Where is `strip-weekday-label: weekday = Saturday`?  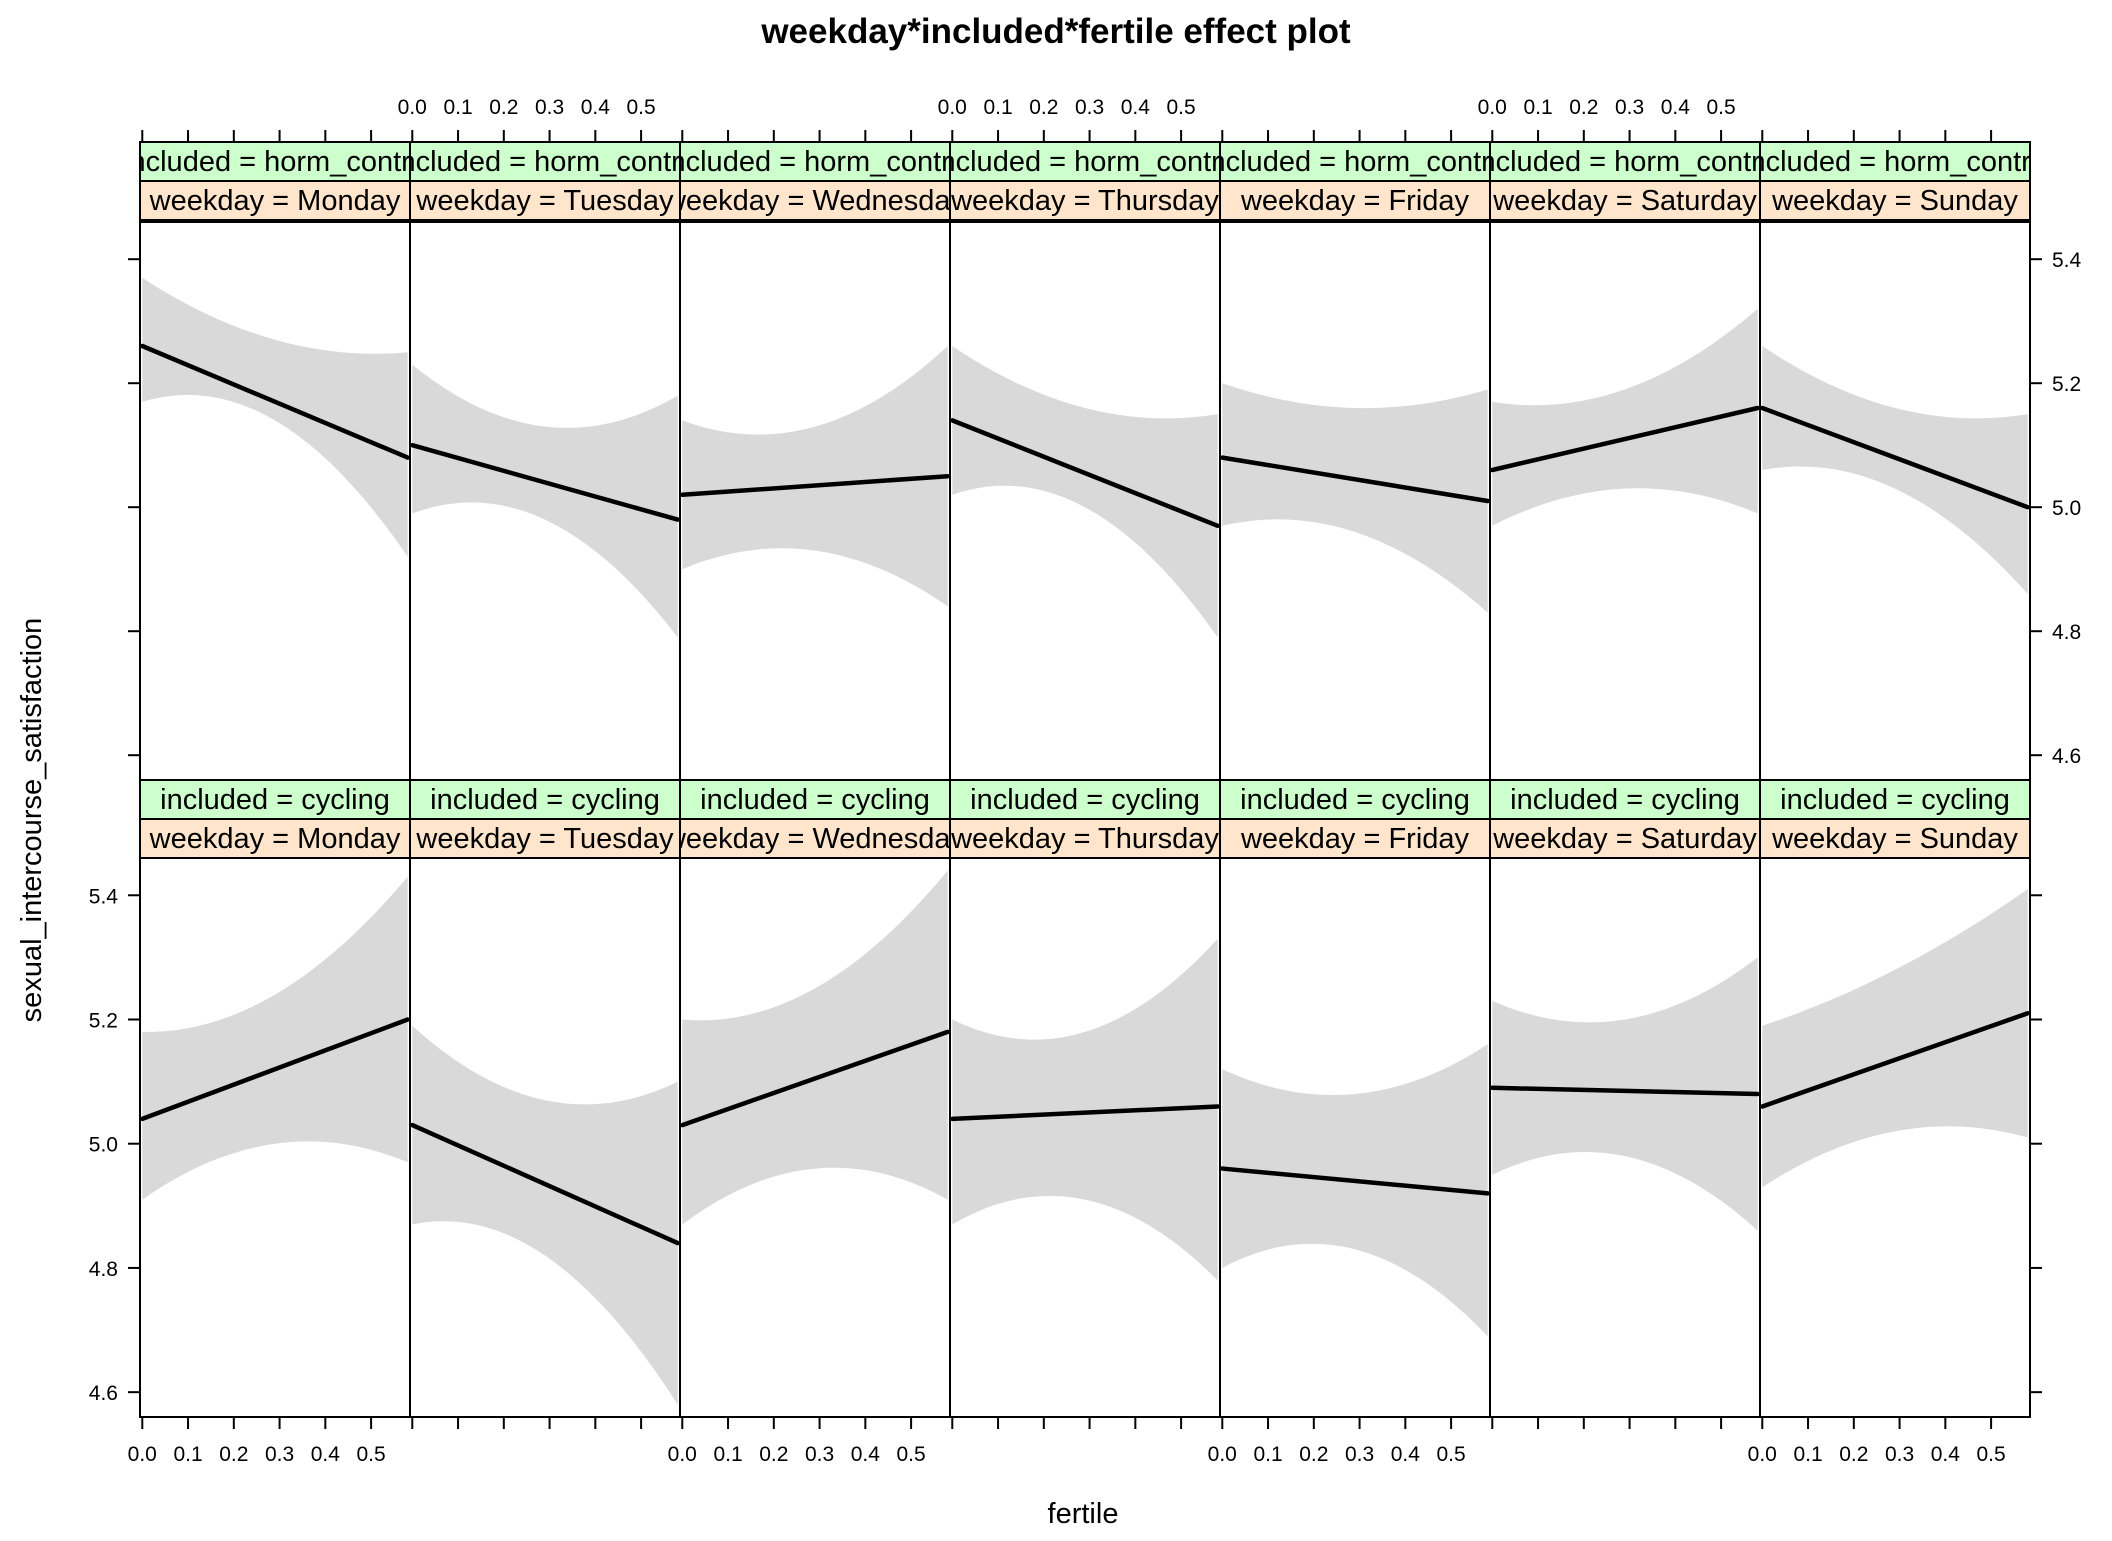 strip-weekday-label: weekday = Saturday is located at coordinates (1624, 201).